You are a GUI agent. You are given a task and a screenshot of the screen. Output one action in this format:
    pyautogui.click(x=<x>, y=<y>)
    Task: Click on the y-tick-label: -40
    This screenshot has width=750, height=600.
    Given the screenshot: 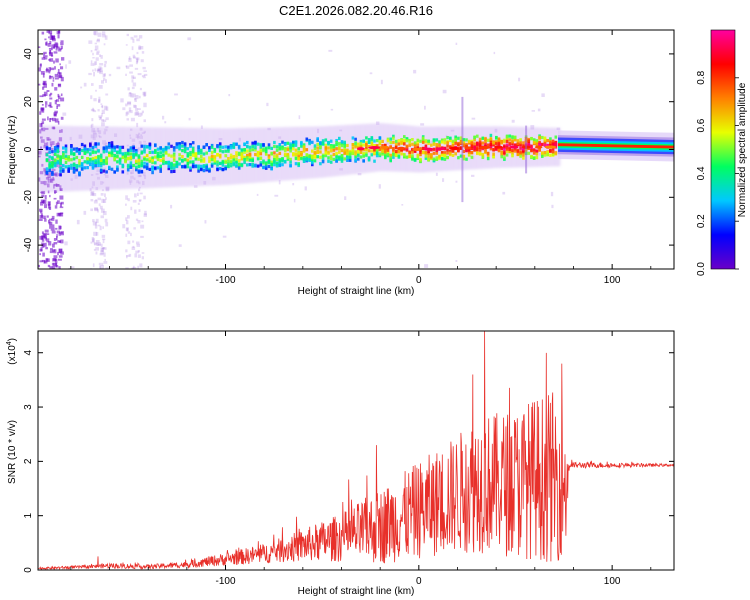 What is the action you would take?
    pyautogui.click(x=28, y=244)
    